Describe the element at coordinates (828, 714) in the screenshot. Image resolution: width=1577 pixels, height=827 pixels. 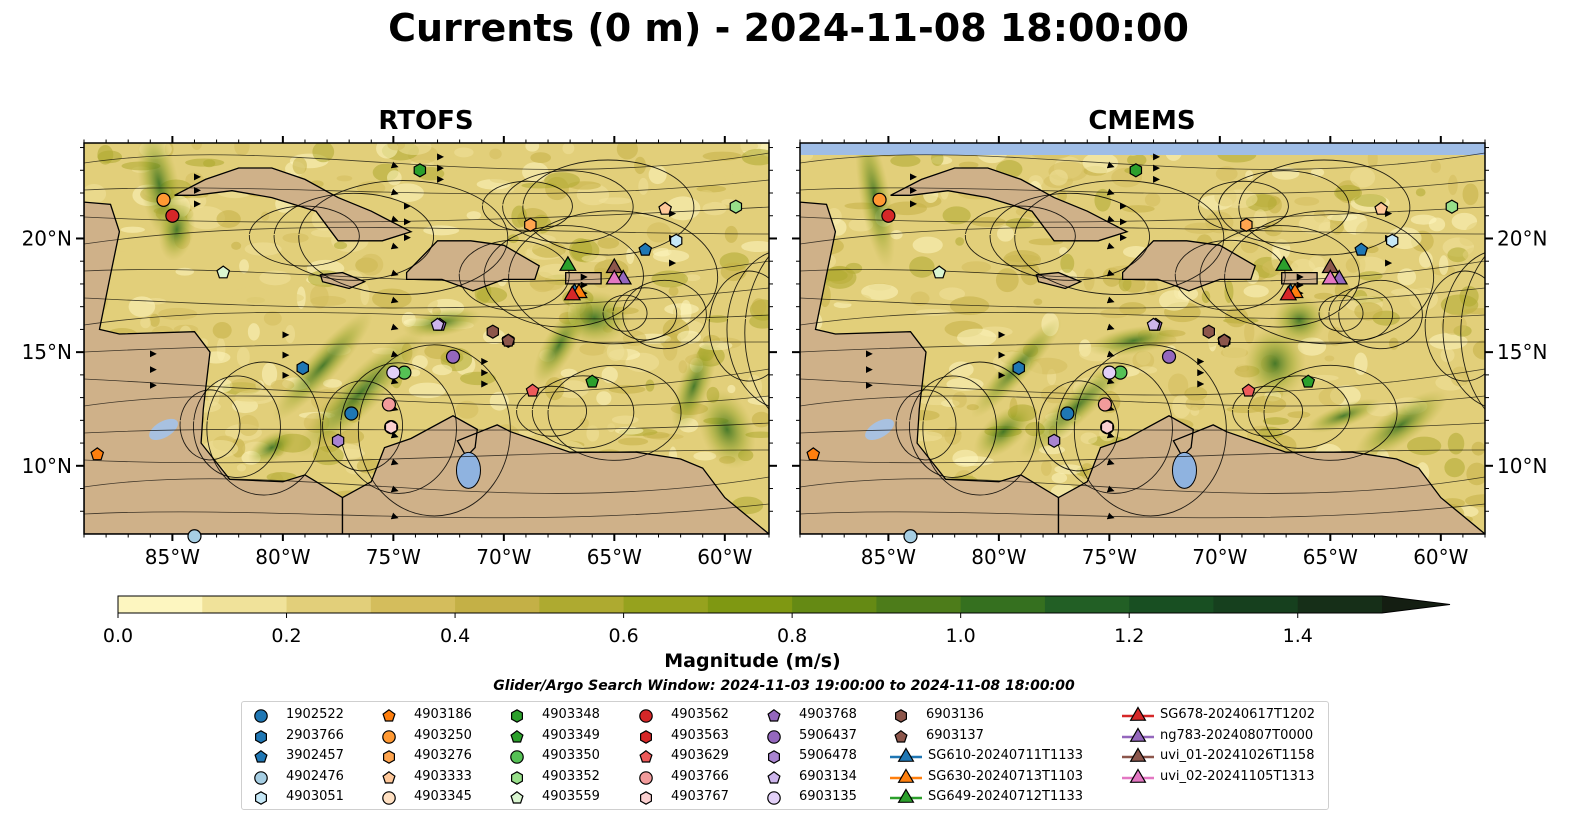
I see `legend-label: 4903768` at that location.